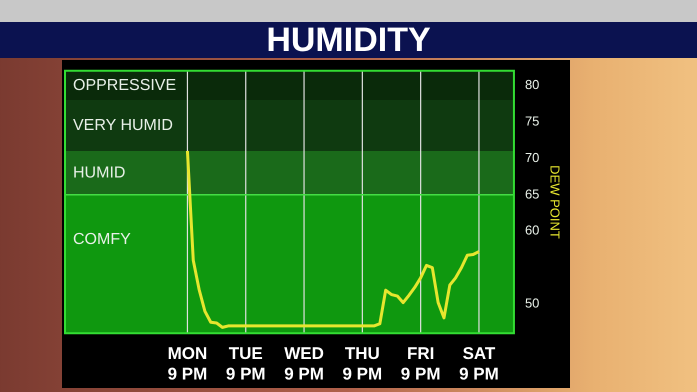 This screenshot has width=697, height=392. Describe the element at coordinates (102, 239) in the screenshot. I see `band-label: COMFY` at that location.